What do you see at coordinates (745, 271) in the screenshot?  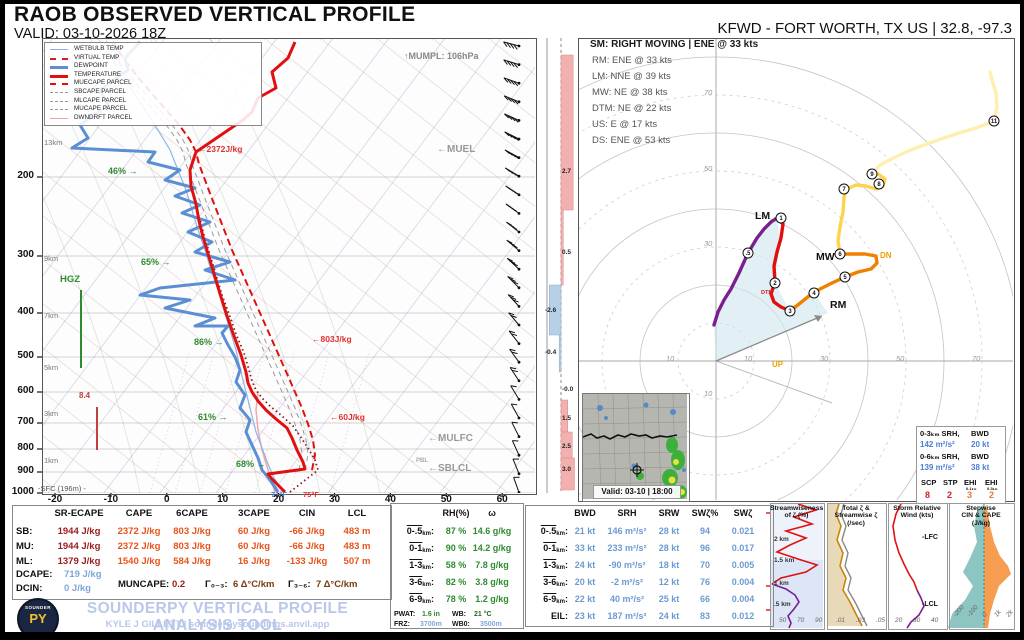 I see `hodo-trace-0-1km` at bounding box center [745, 271].